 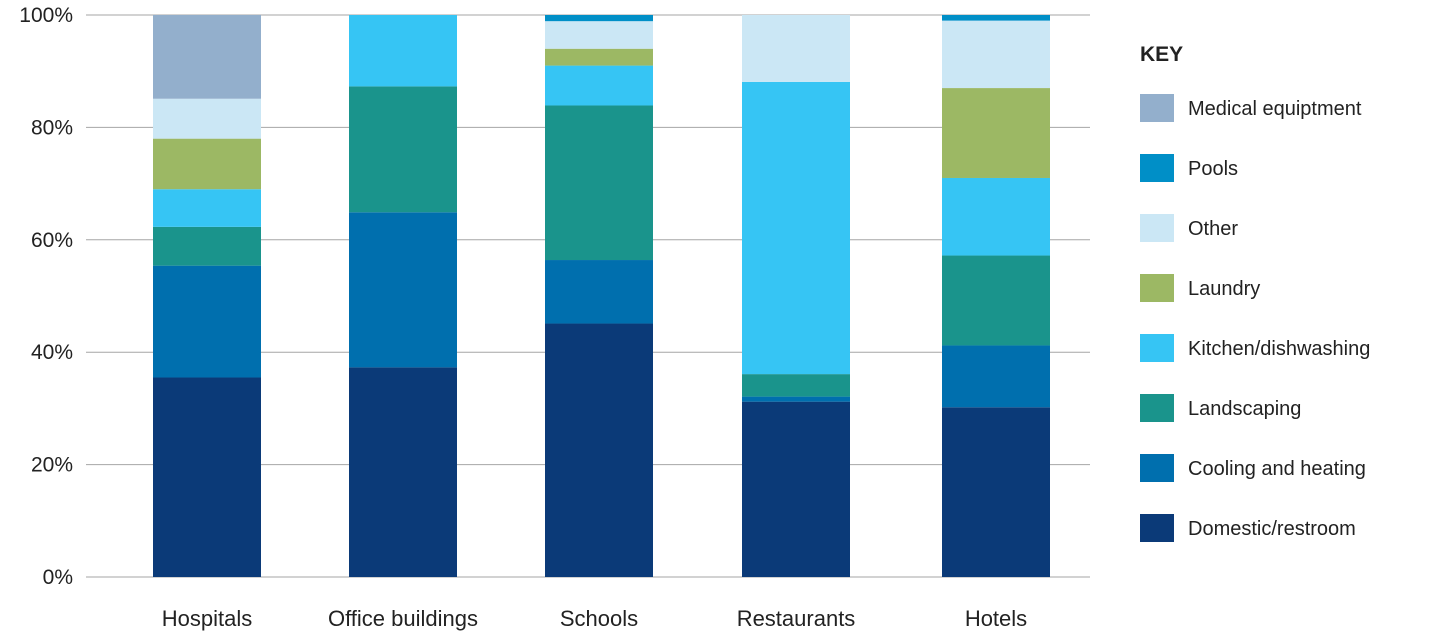 I want to click on x-category-label: Office buildings, so click(x=403, y=618).